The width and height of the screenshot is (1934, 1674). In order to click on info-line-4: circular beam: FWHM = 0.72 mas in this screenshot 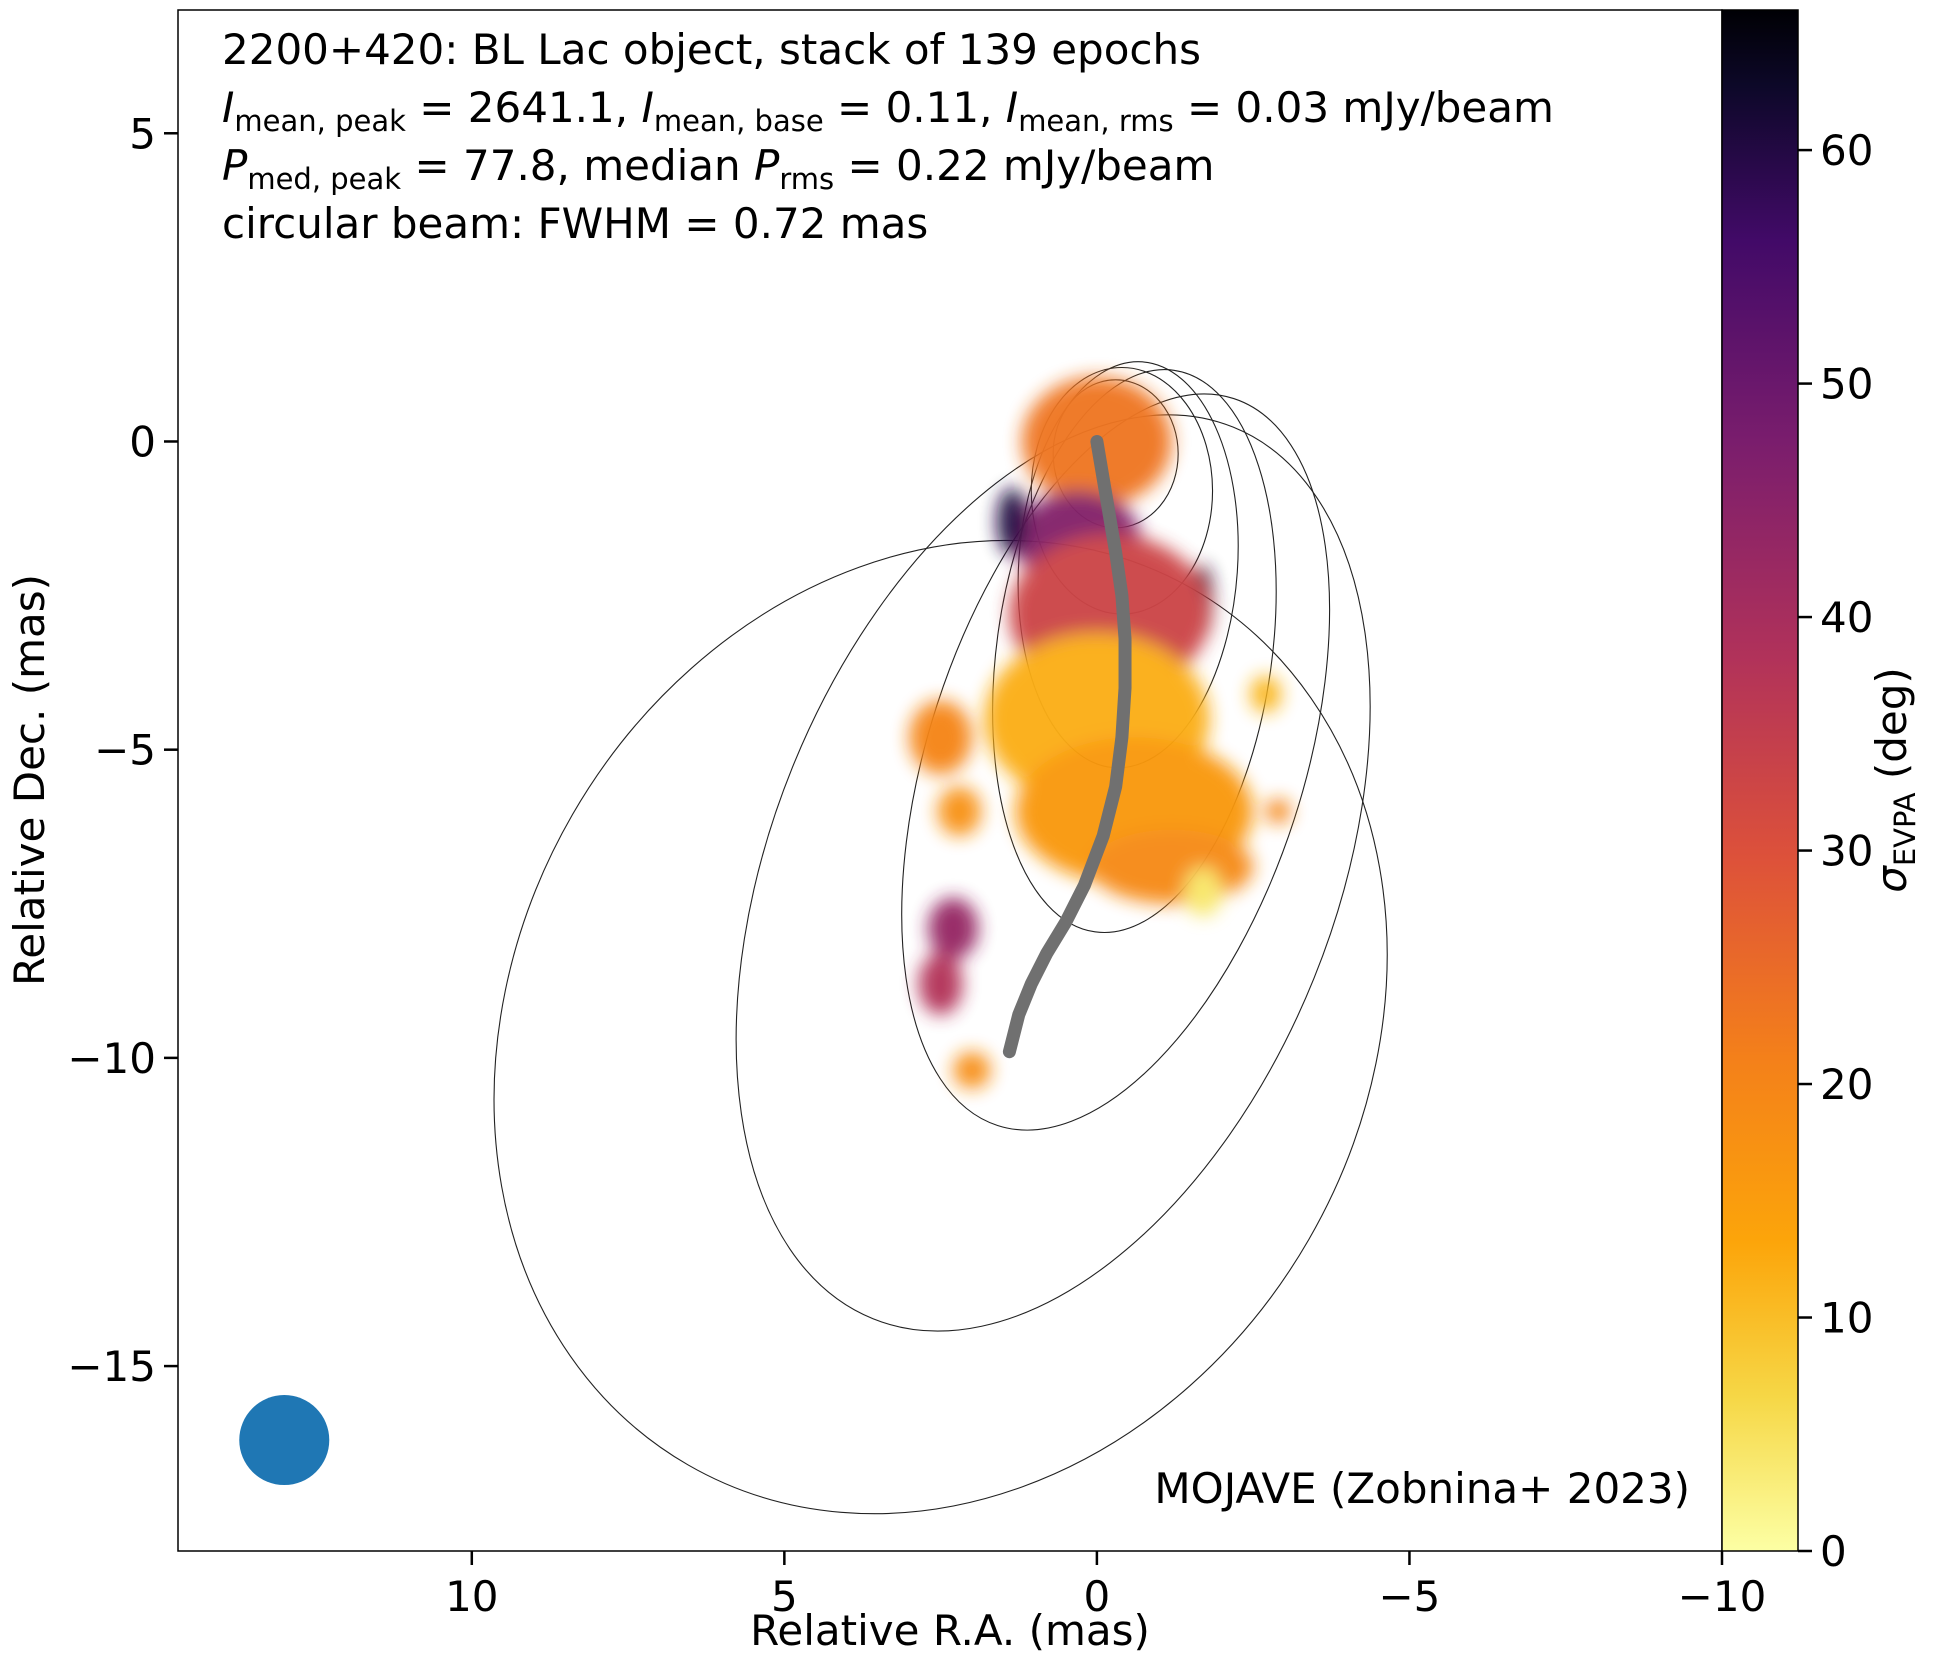, I will do `click(575, 223)`.